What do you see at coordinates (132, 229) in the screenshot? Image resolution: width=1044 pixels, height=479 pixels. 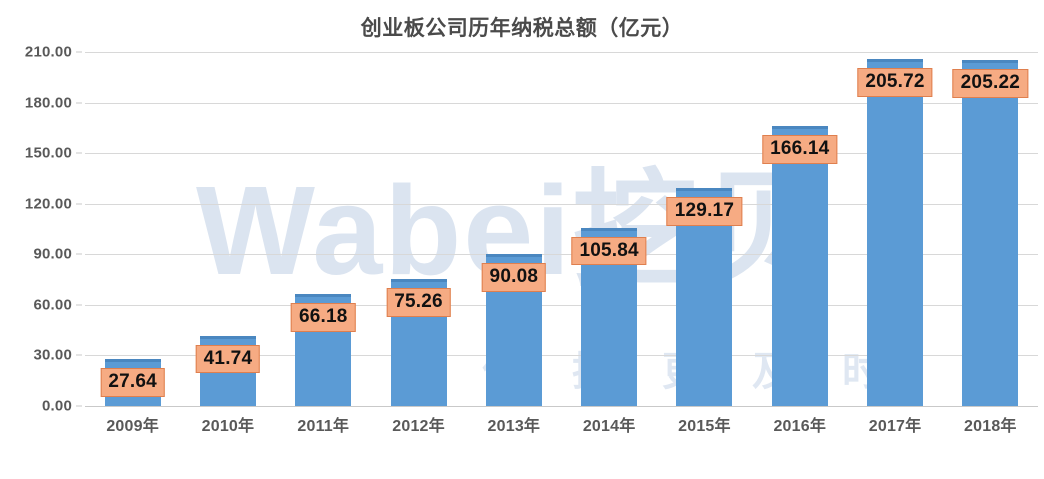 I see `bar-group: 27.64` at bounding box center [132, 229].